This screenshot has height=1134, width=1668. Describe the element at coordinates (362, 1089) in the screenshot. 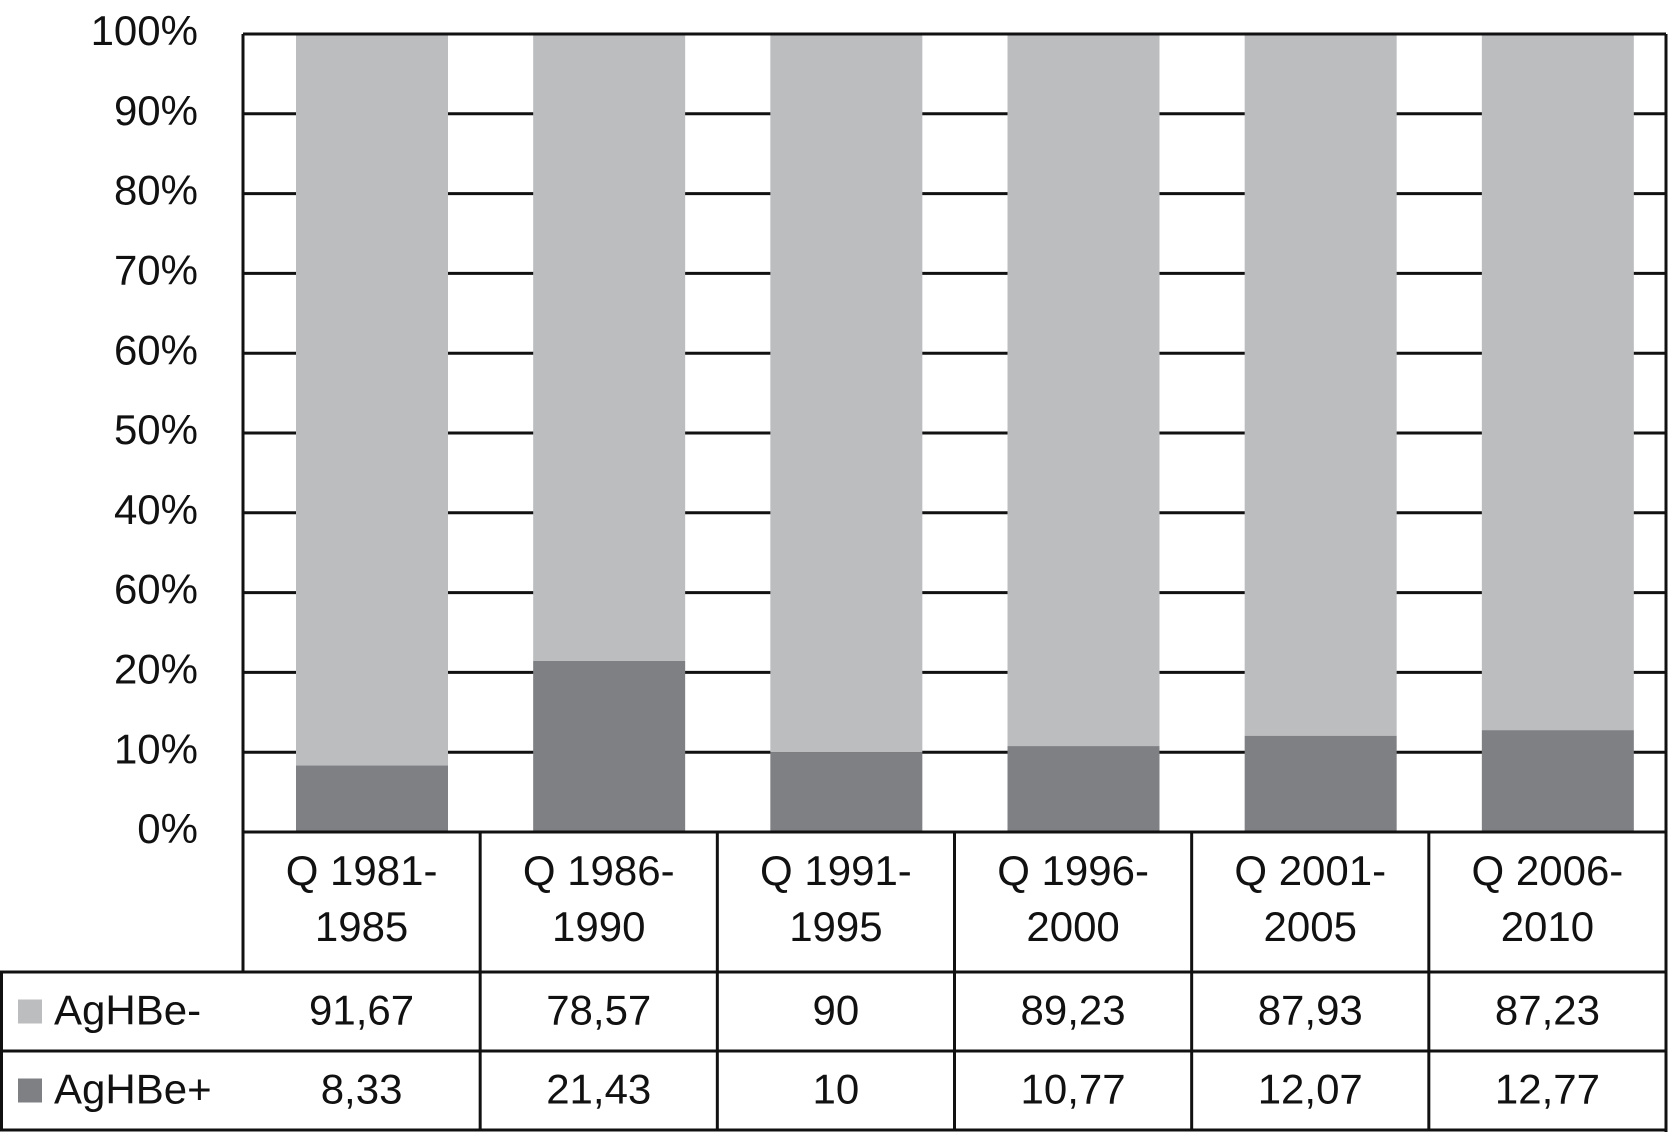

I see `value-label: 8,33` at that location.